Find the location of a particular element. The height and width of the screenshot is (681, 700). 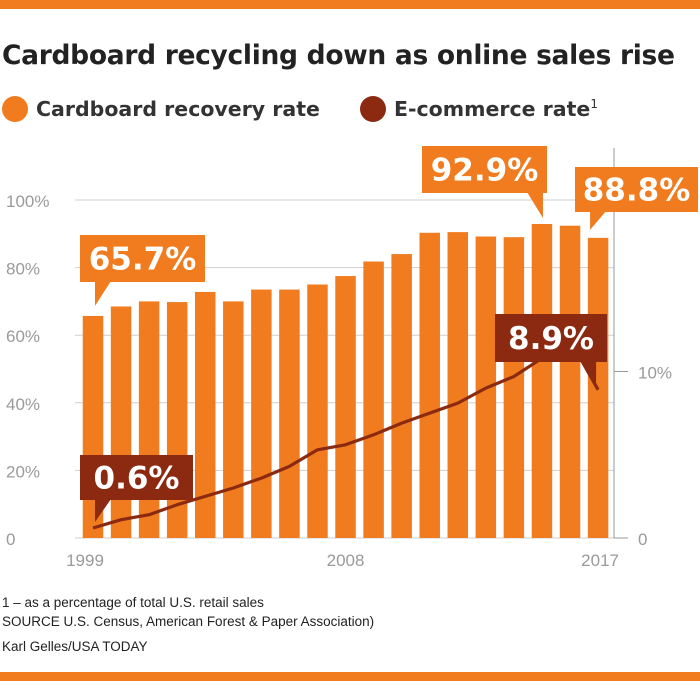

legend-item-ecommerce: E-commerce rate1 is located at coordinates (479, 109).